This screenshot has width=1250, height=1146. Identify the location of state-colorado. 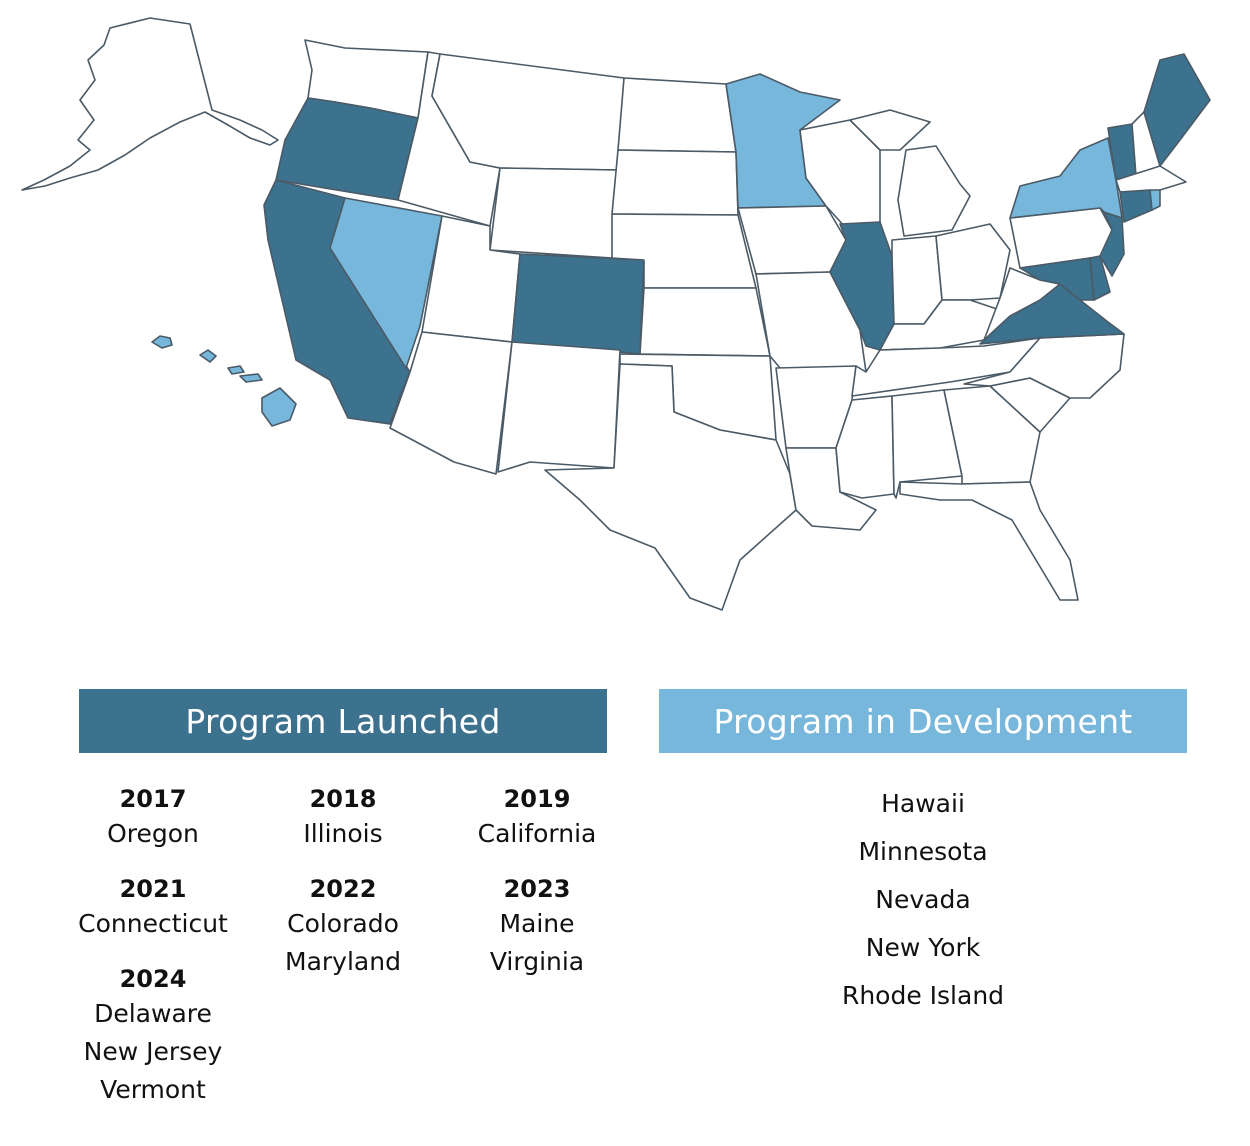
(578, 304).